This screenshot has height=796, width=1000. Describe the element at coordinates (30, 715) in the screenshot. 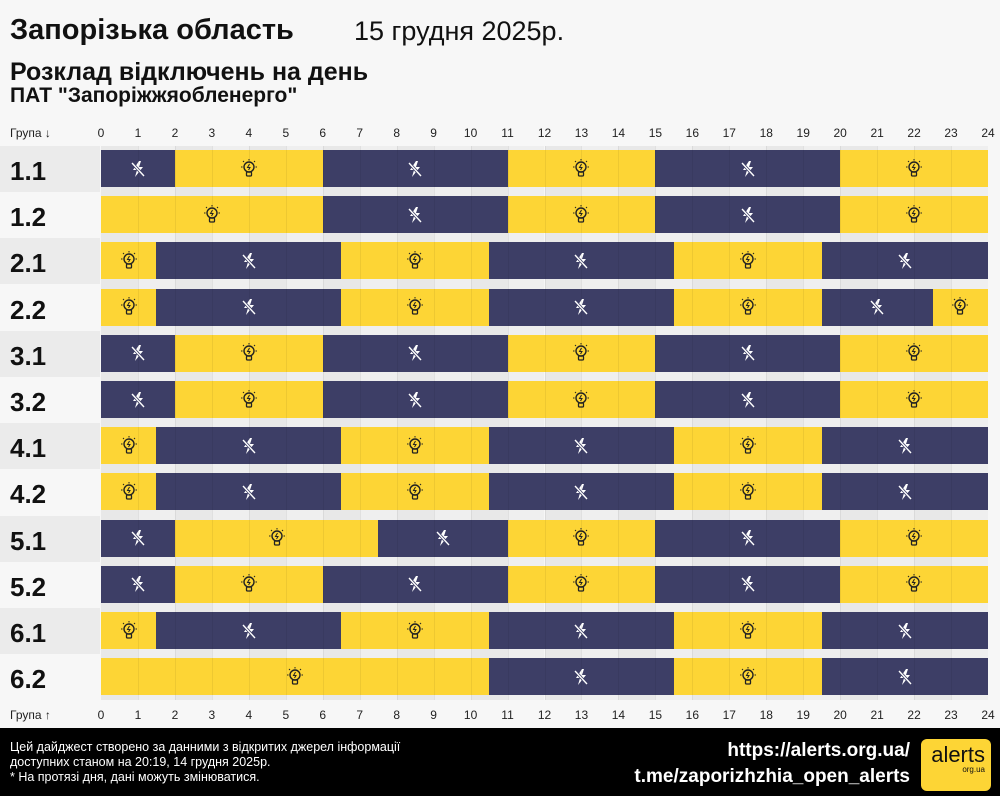

I see `group-axis-label-bottom: Група ↑` at that location.